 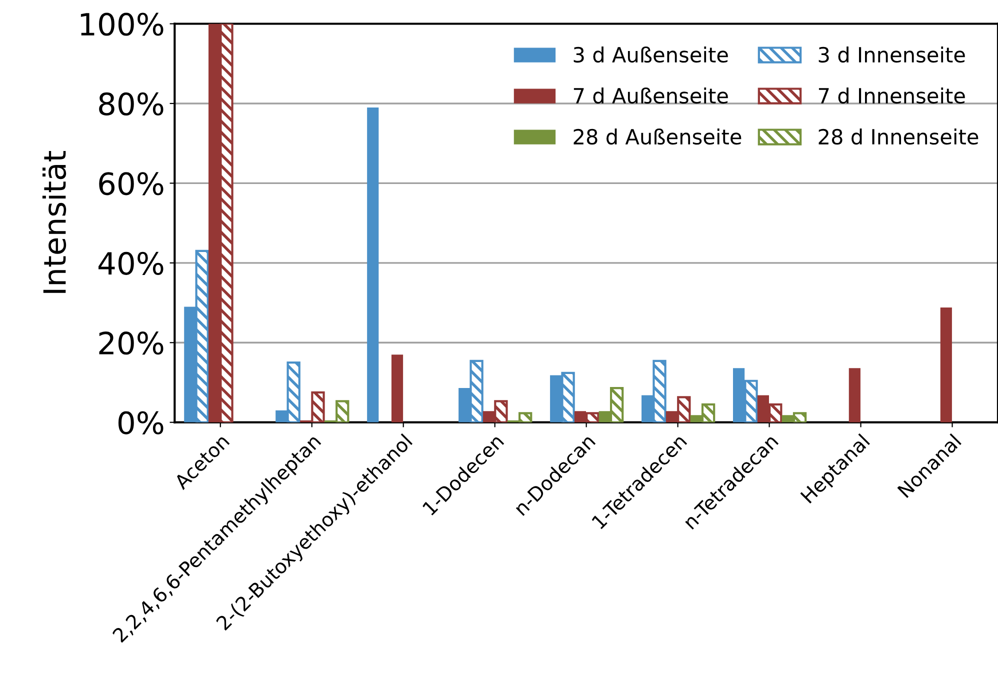 I want to click on legend-label: 3 d Innenseite, so click(x=891, y=54).